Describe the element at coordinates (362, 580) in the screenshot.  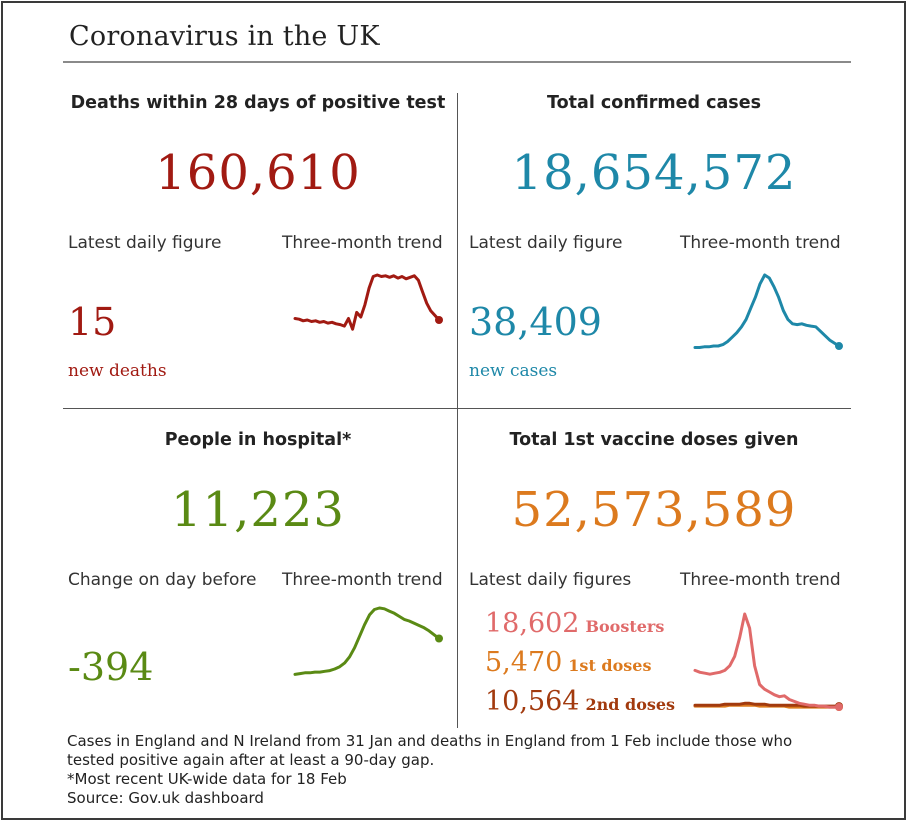
I see `hospital-trend-label: Three-month trend` at that location.